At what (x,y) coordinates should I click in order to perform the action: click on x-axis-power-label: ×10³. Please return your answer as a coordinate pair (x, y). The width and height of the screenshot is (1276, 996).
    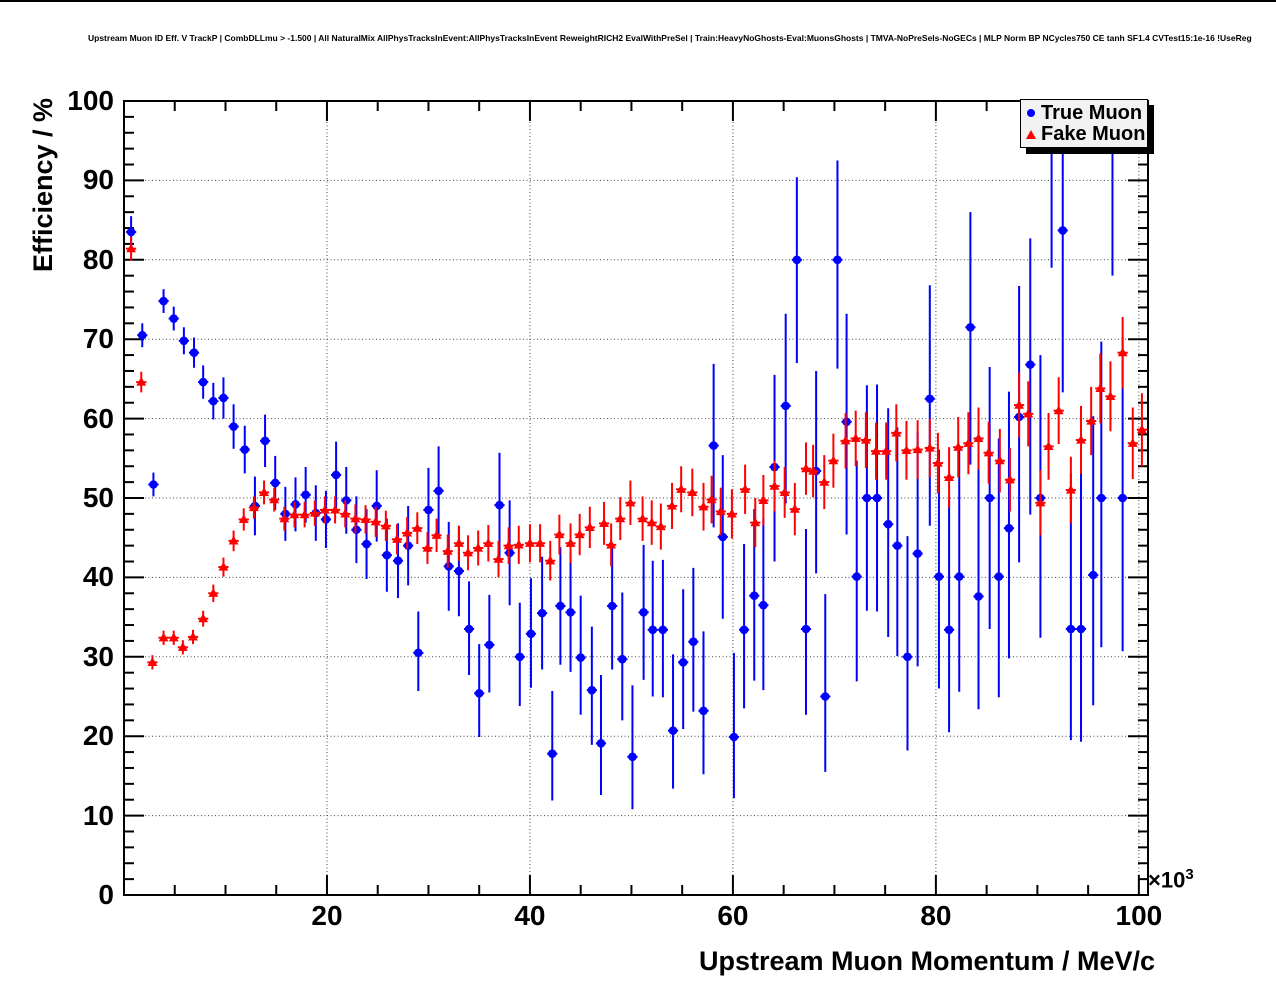
    Looking at the image, I should click on (1171, 879).